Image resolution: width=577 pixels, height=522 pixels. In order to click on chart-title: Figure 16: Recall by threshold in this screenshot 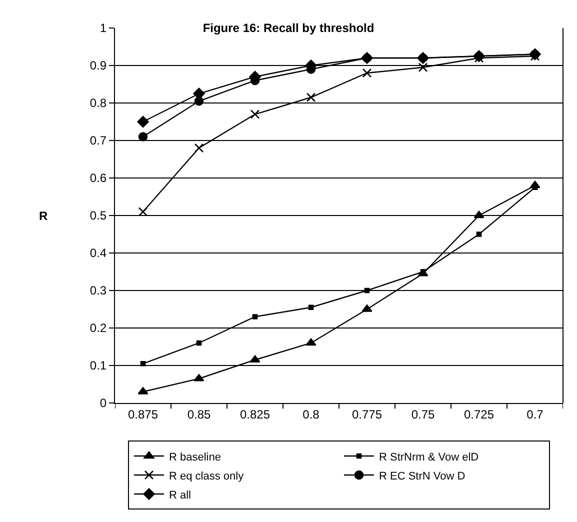, I will do `click(288, 27)`.